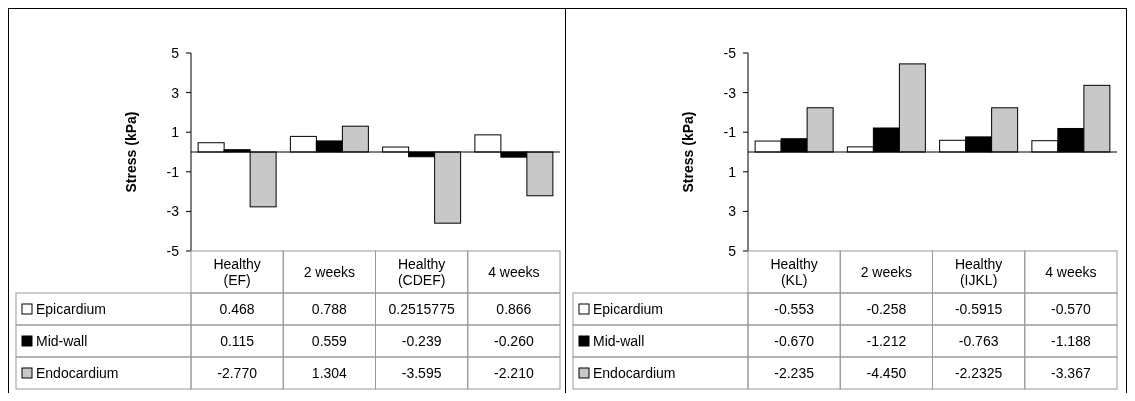 Image resolution: width=1135 pixels, height=401 pixels. Describe the element at coordinates (237, 340) in the screenshot. I see `data-label: 0.115` at that location.